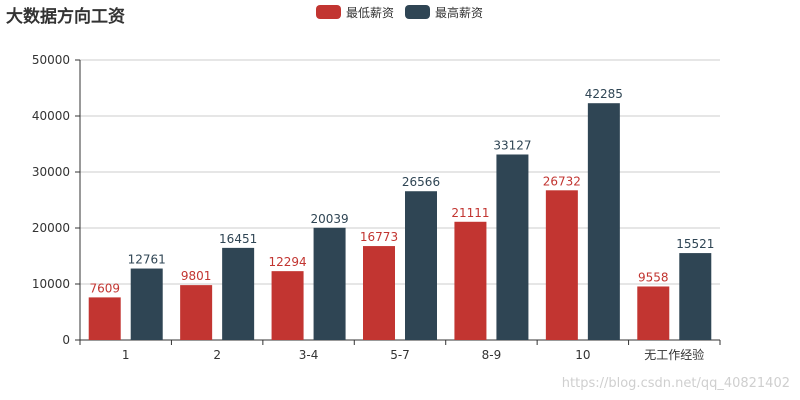 This screenshot has height=400, width=800. What do you see at coordinates (51, 116) in the screenshot?
I see `y-tick-label: 40000` at bounding box center [51, 116].